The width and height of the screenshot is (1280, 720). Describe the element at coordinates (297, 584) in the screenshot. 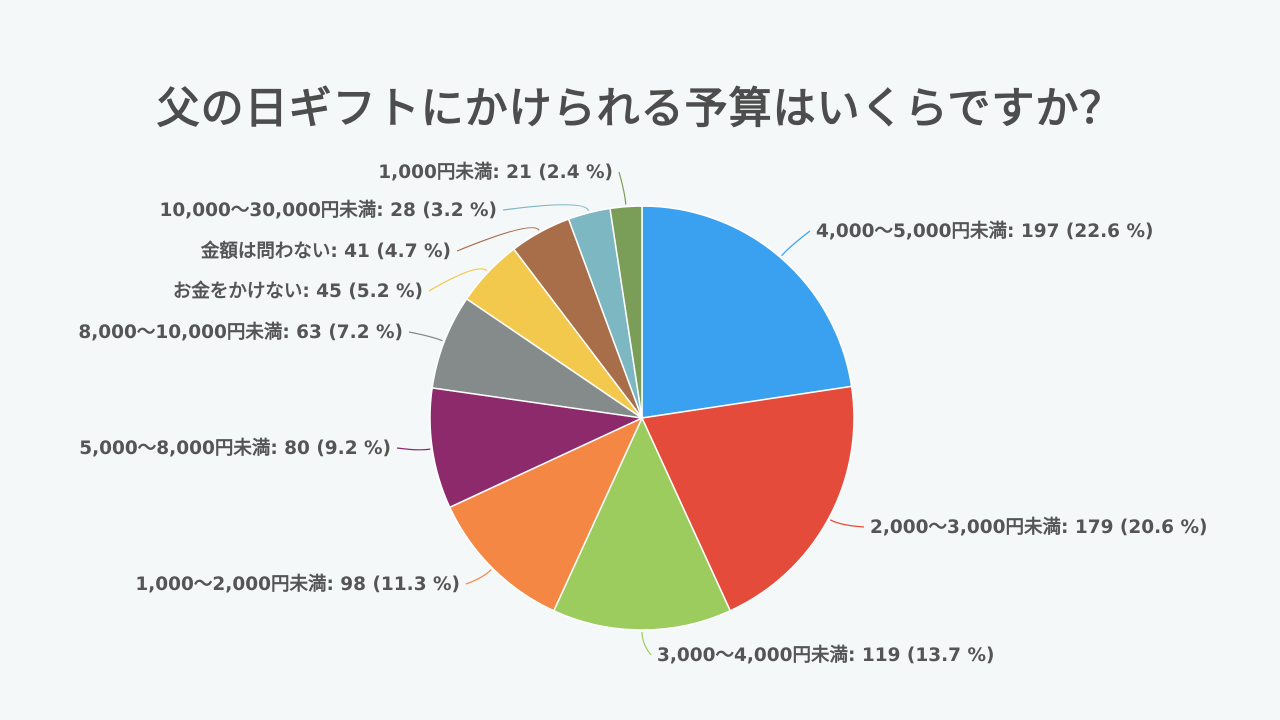

I see `slice-label: 1,000〜2,000円未満: 98 (11.3 %)` at that location.